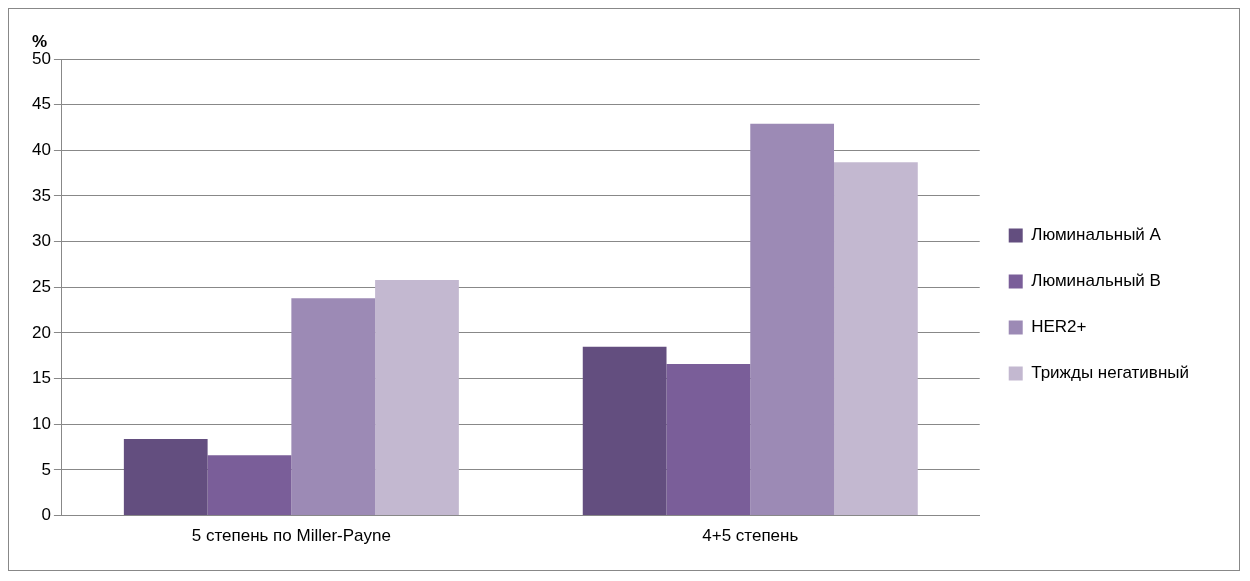 The height and width of the screenshot is (581, 1250). I want to click on y-tick-label: 35, so click(41, 195).